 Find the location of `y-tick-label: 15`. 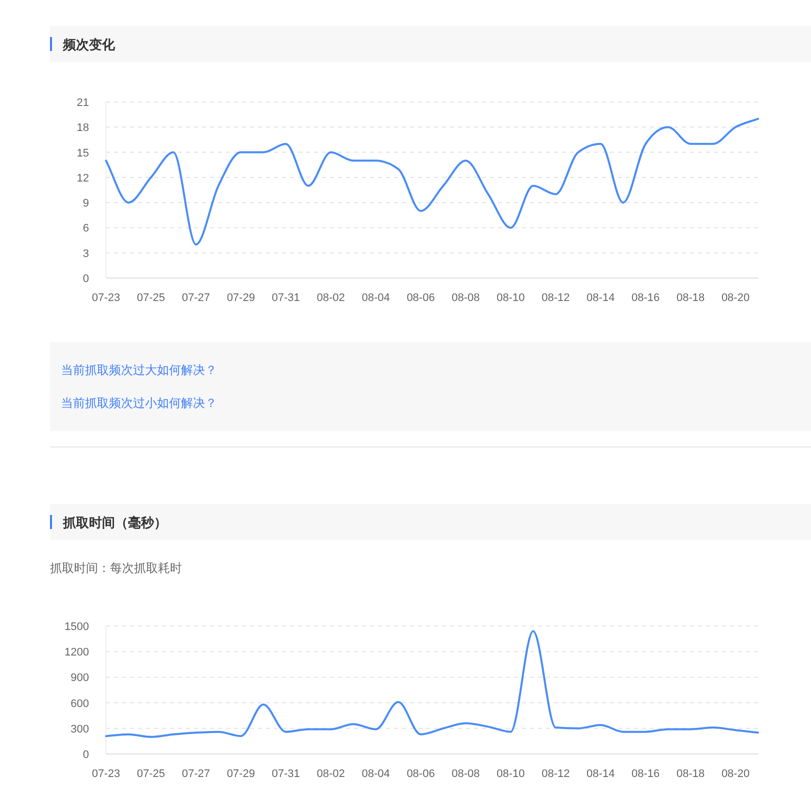

y-tick-label: 15 is located at coordinates (82, 153).